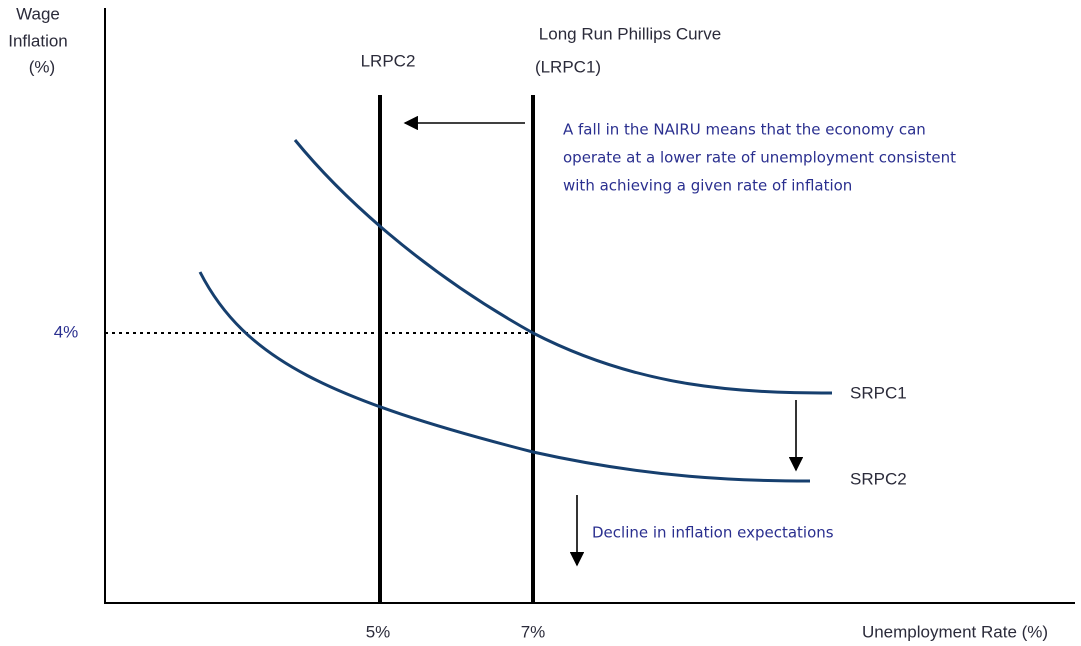 Image resolution: width=1081 pixels, height=646 pixels. What do you see at coordinates (878, 478) in the screenshot?
I see `srpc2-label: SRPC2` at bounding box center [878, 478].